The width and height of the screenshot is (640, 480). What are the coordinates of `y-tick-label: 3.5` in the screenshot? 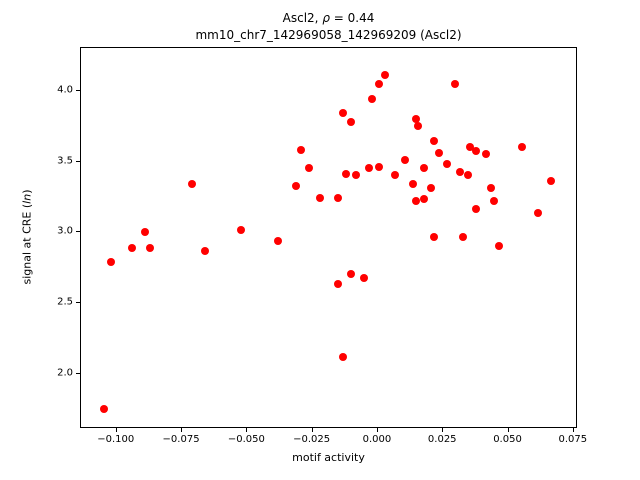 It's located at (65, 161).